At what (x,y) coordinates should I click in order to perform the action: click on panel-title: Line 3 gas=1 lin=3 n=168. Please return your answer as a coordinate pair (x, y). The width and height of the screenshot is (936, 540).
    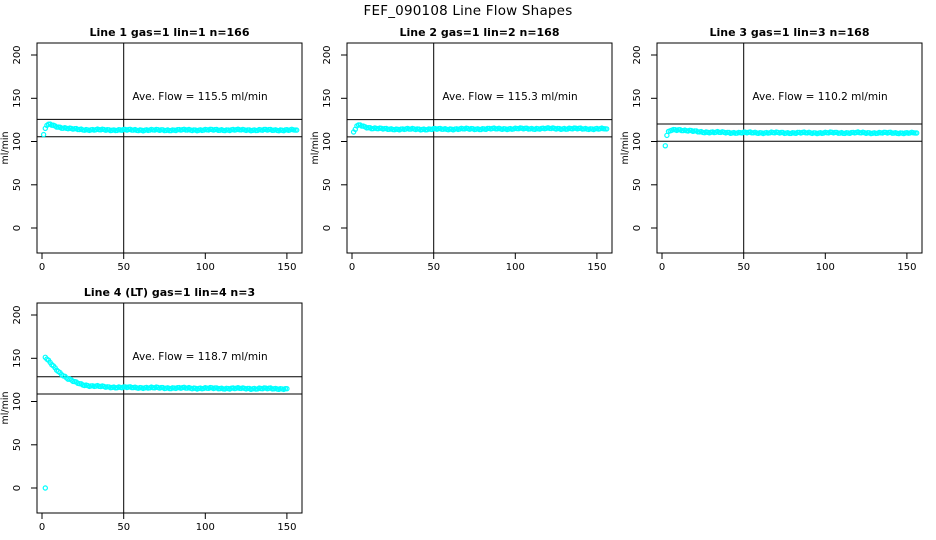
    Looking at the image, I should click on (789, 32).